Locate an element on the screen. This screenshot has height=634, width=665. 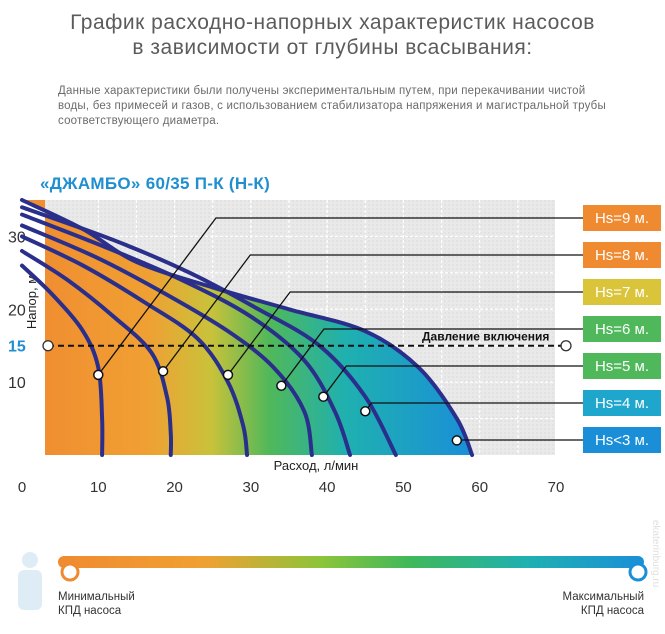
watermark: ekaterinburg.ru is located at coordinates (655, 554).